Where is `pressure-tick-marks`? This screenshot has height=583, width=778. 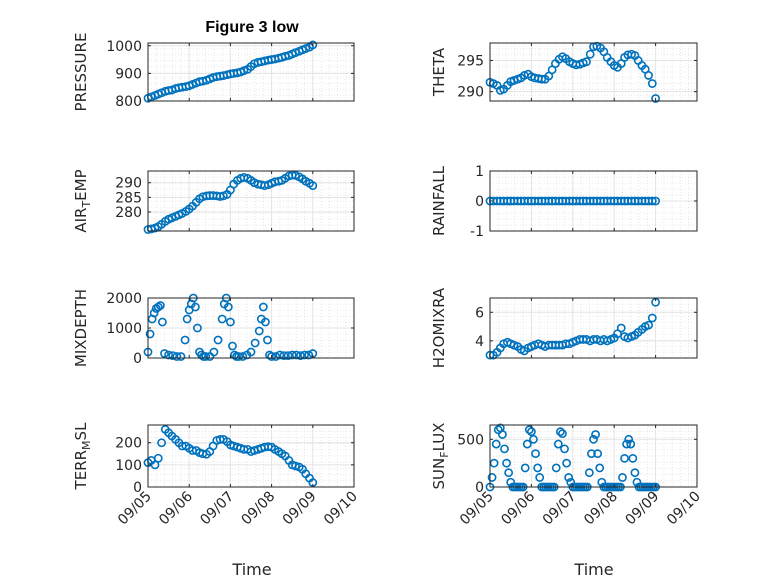 pressure-tick-marks is located at coordinates (251, 72).